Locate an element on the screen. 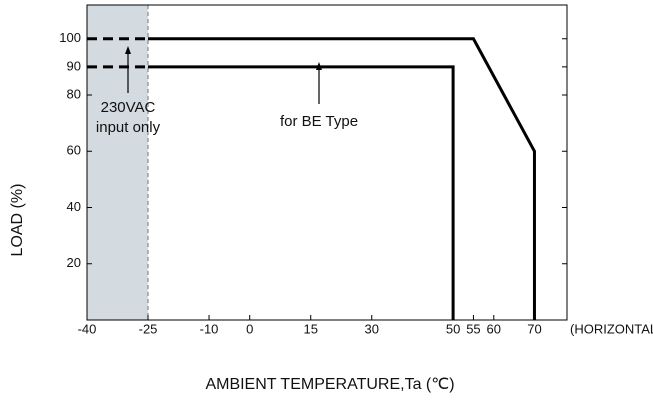  annotation: for BE Type is located at coordinates (319, 121).